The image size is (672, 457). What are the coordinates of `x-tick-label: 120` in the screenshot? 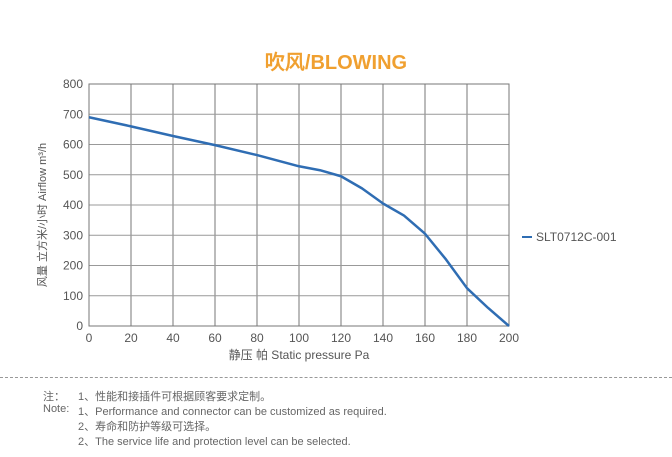 It's located at (341, 338).